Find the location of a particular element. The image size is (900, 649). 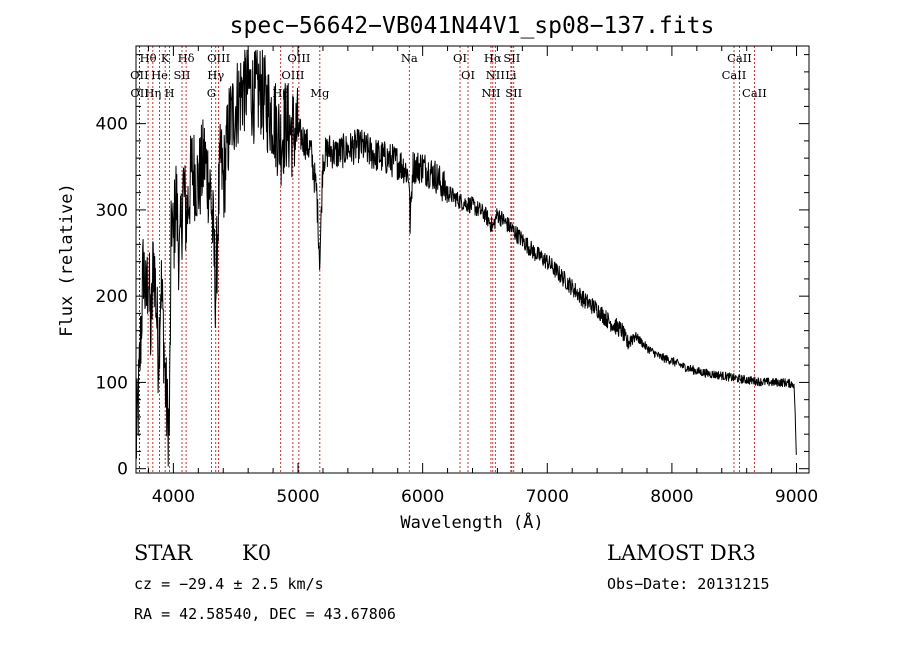

x-tick-label: 4000 is located at coordinates (173, 497).